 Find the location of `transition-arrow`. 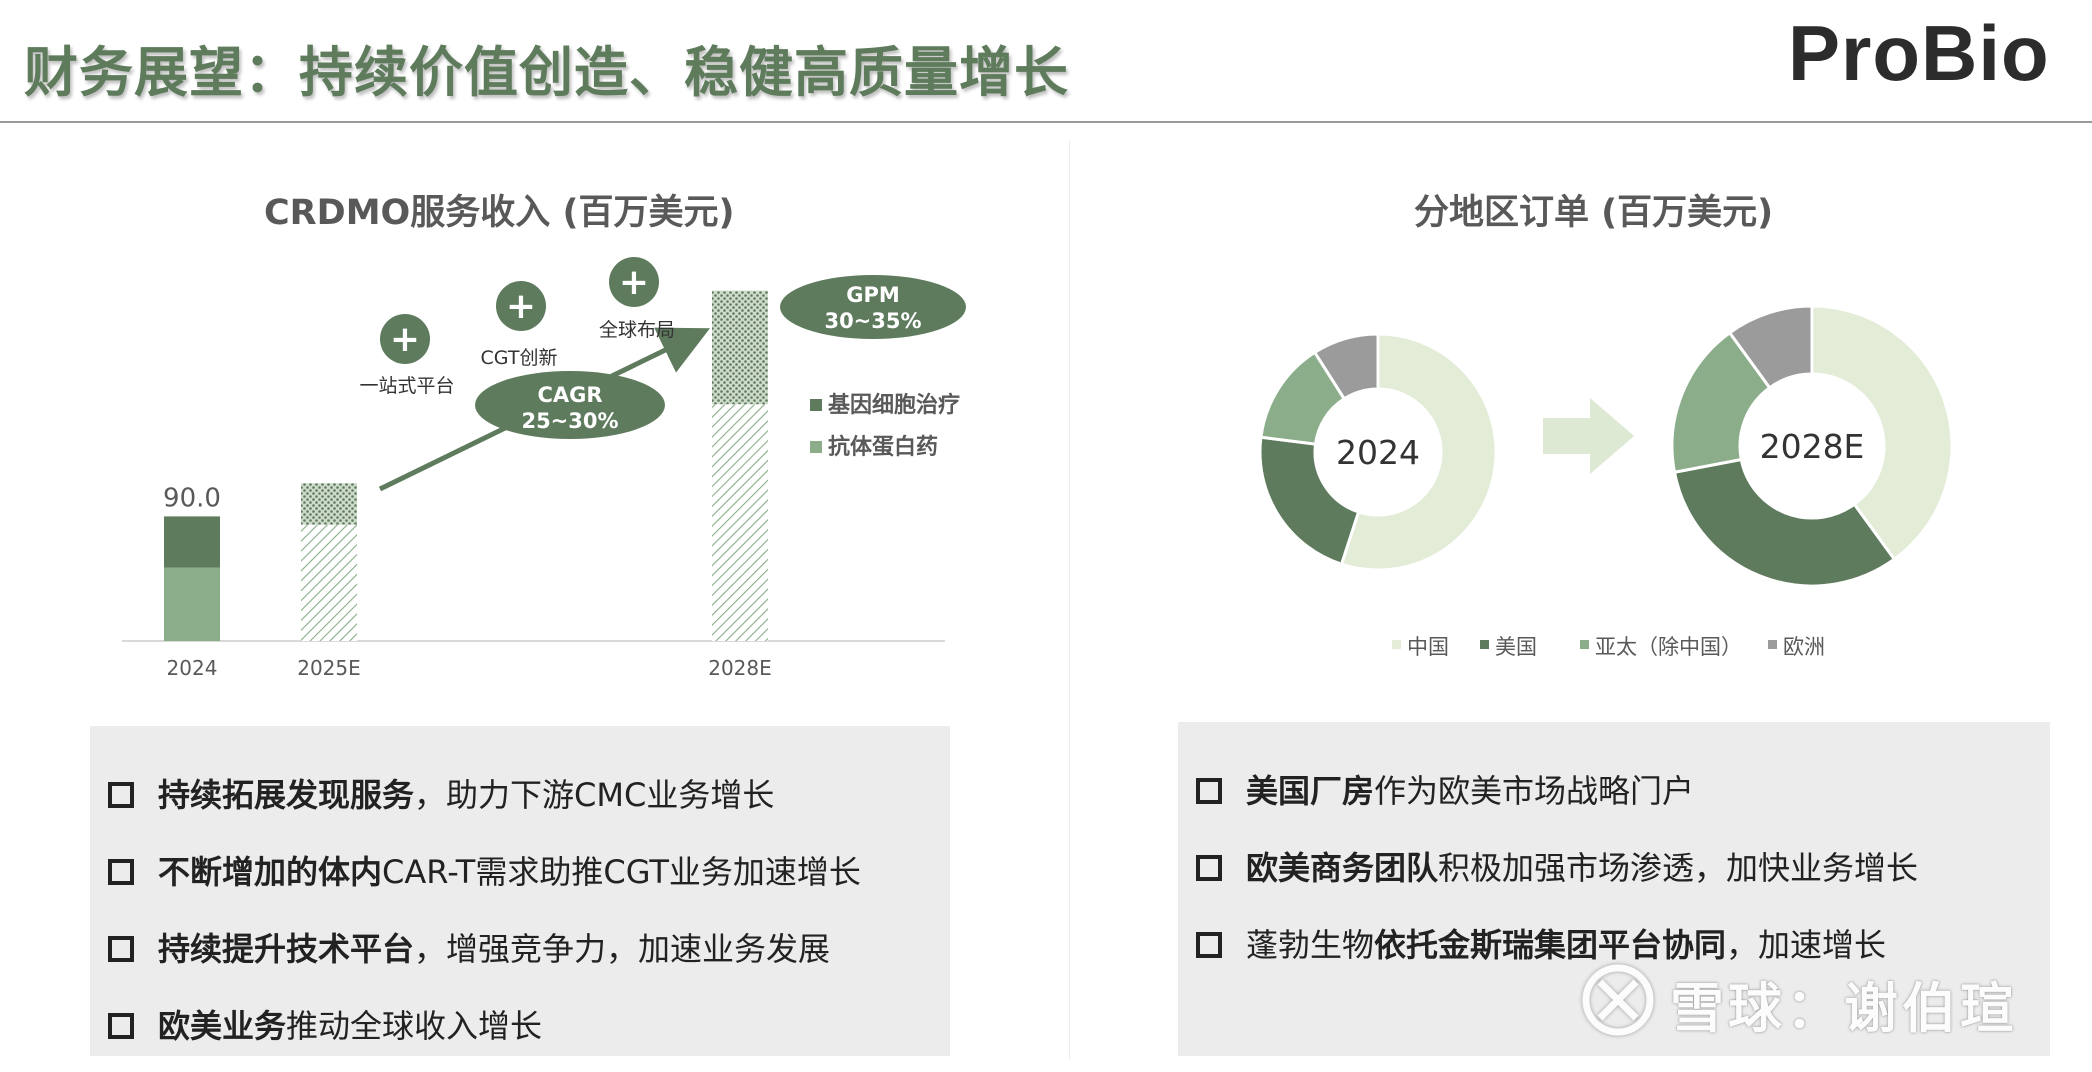

transition-arrow is located at coordinates (1588, 436).